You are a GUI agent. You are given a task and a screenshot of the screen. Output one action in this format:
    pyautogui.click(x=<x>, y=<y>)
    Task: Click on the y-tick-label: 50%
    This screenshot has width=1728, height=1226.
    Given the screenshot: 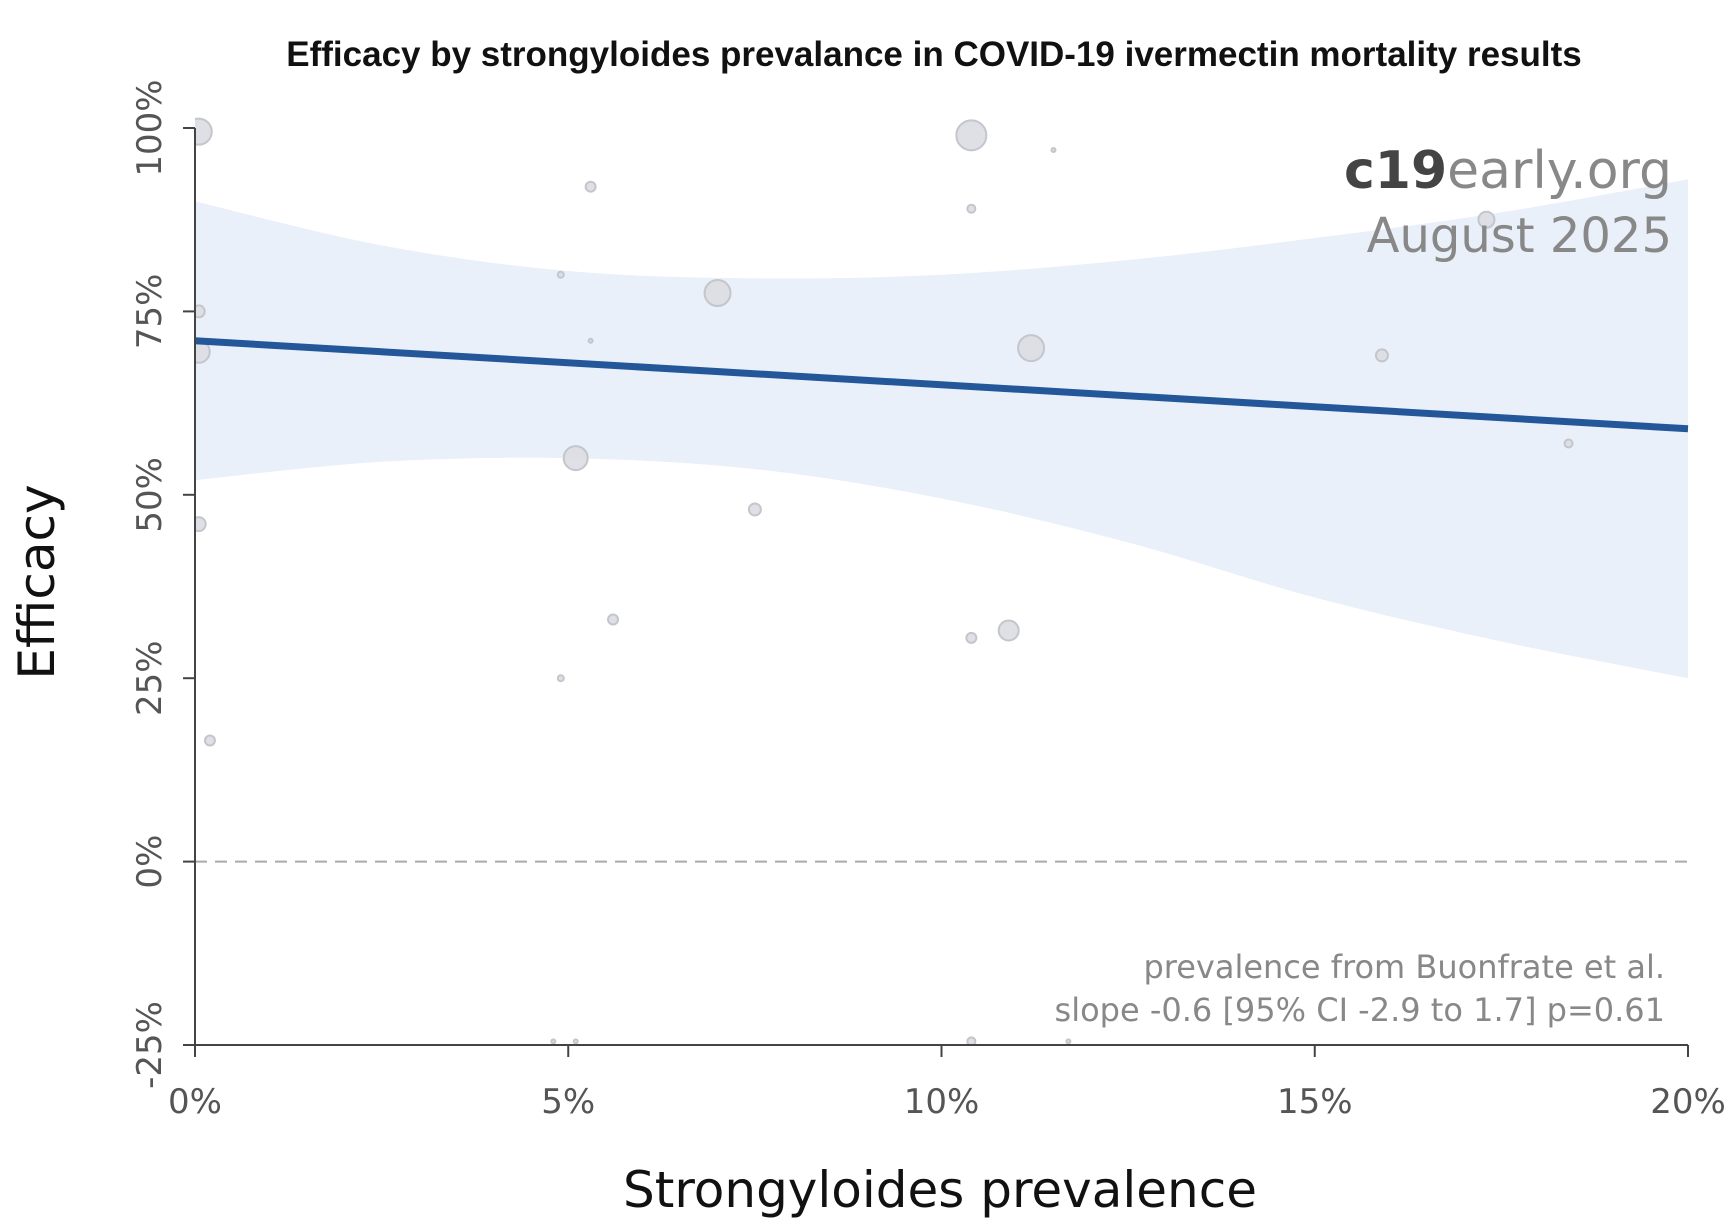 What is the action you would take?
    pyautogui.click(x=150, y=495)
    